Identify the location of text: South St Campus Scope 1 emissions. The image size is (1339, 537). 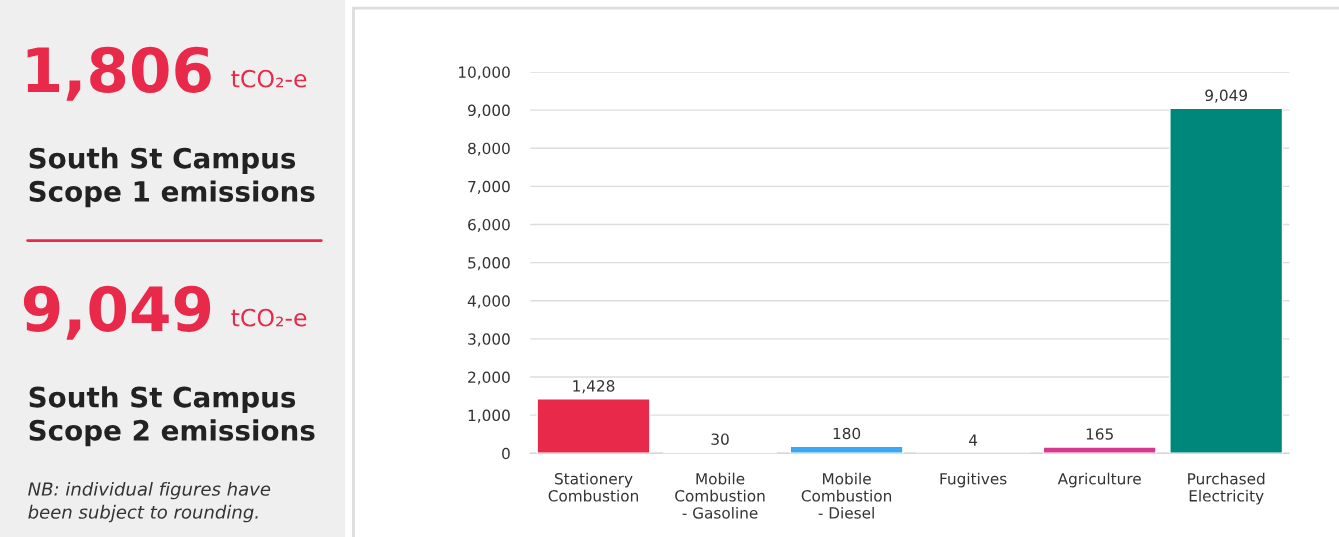
(172, 177).